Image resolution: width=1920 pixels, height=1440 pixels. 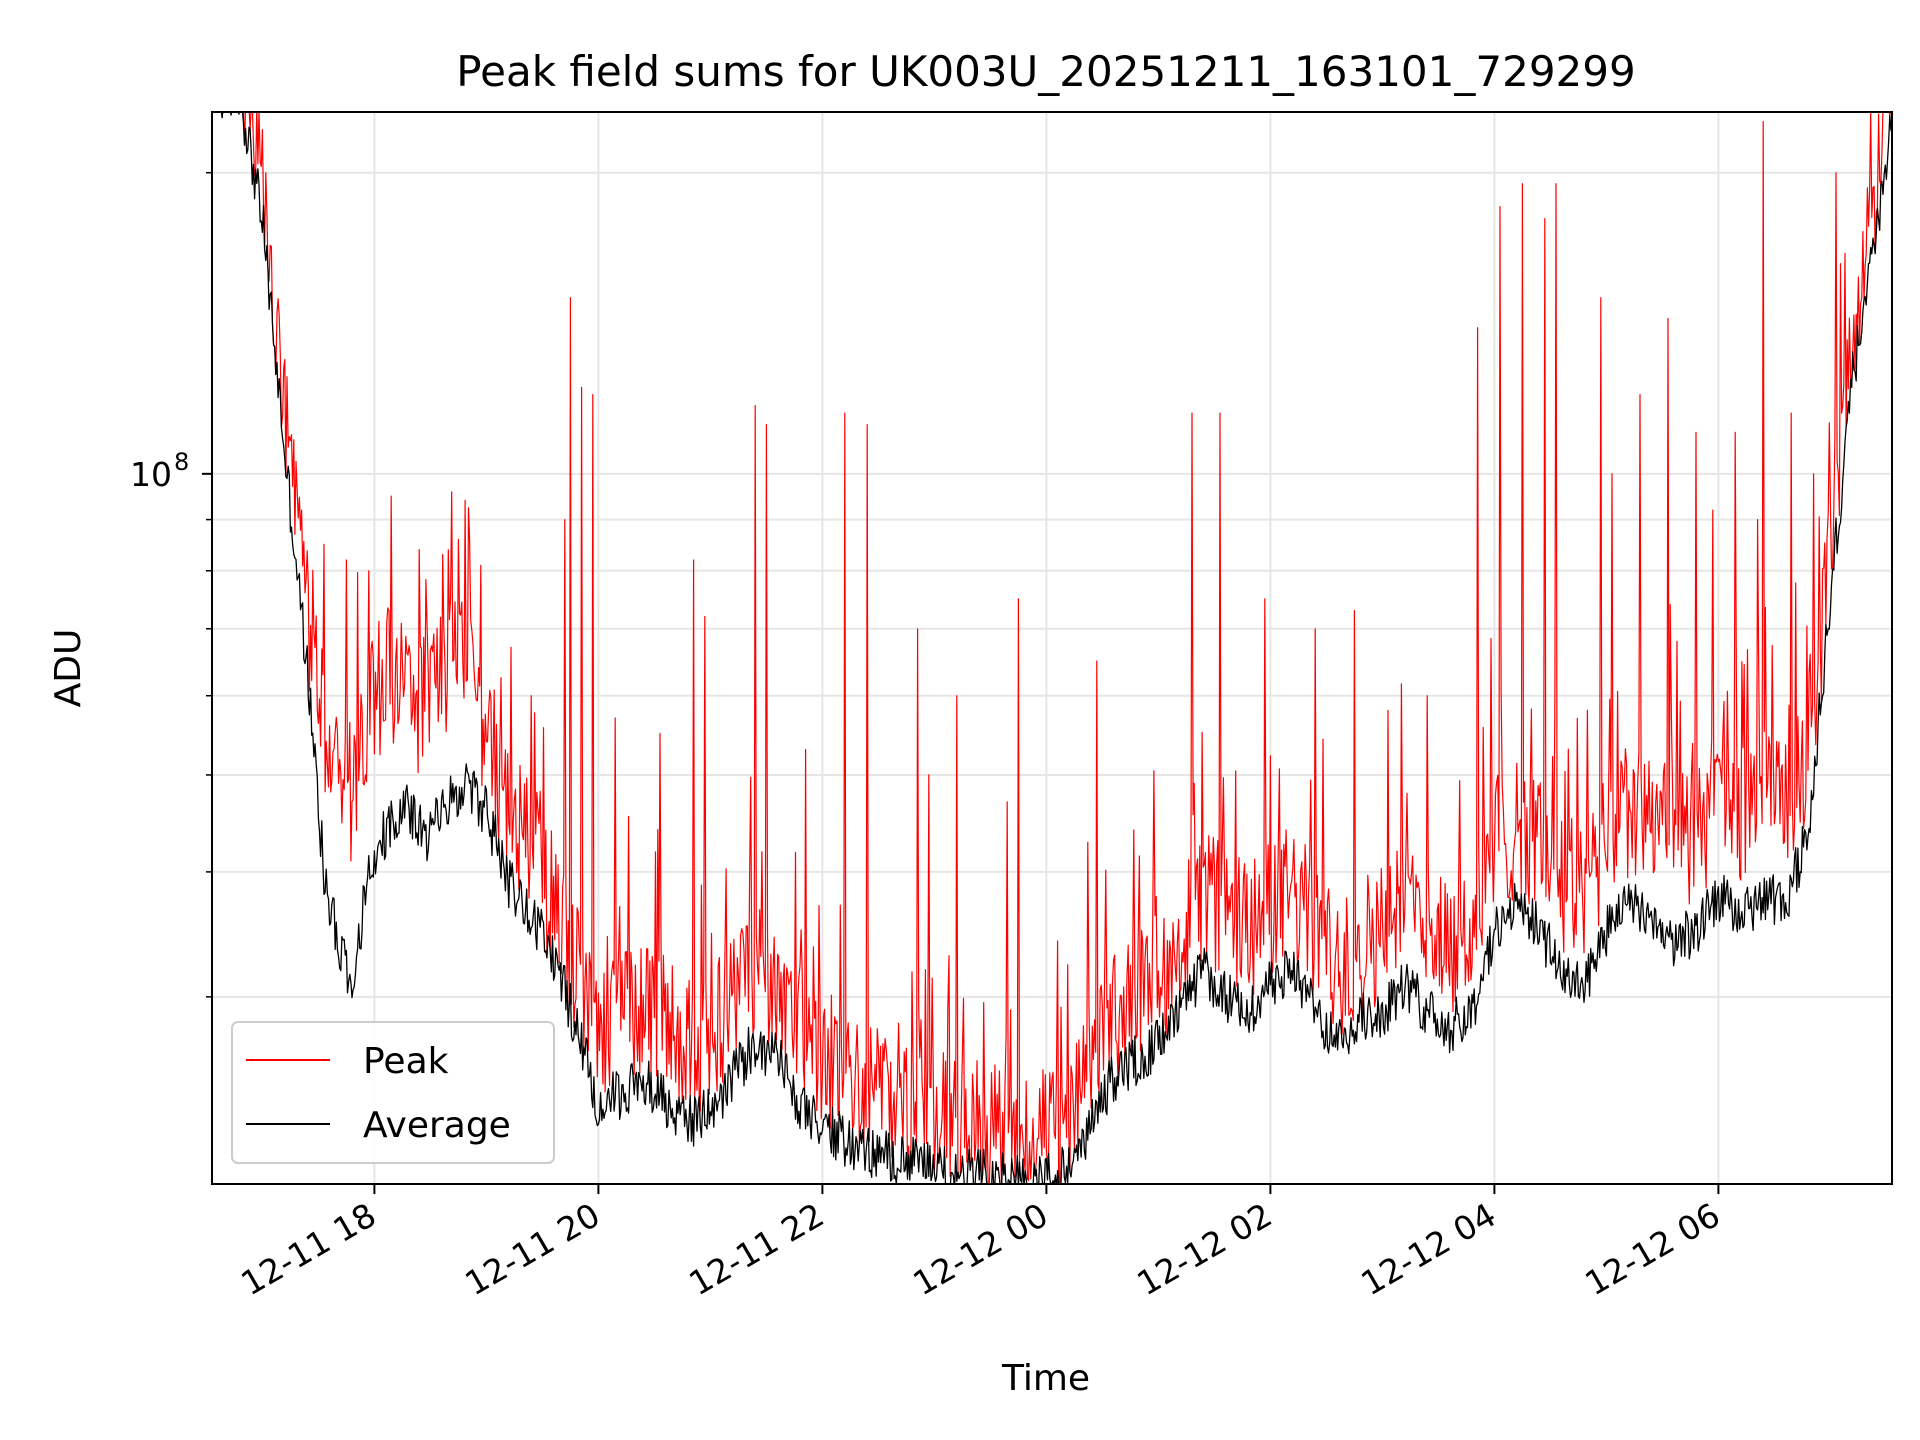 I want to click on x-axis-label: Time, so click(x=1045, y=1378).